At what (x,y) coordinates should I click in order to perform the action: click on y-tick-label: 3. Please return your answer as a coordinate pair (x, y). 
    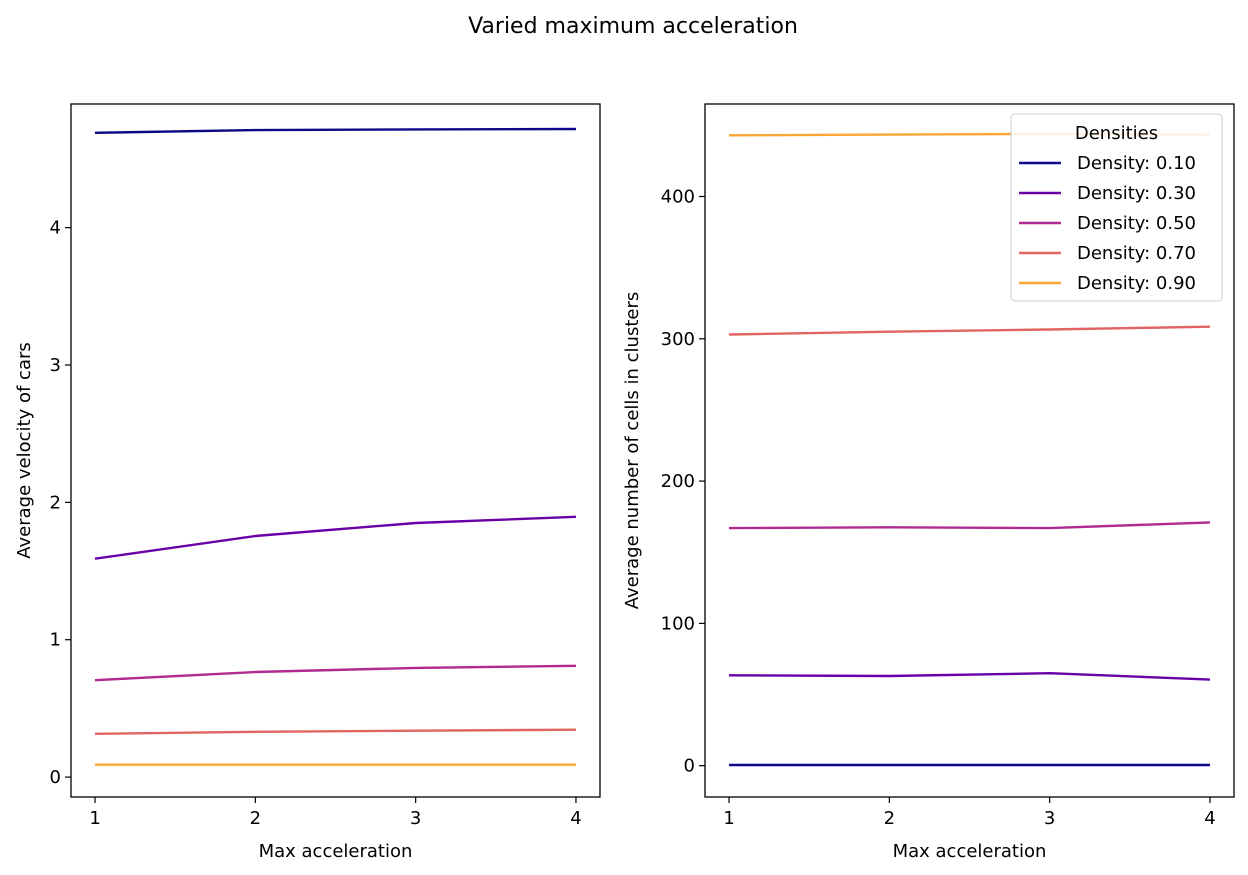
    Looking at the image, I should click on (55, 365).